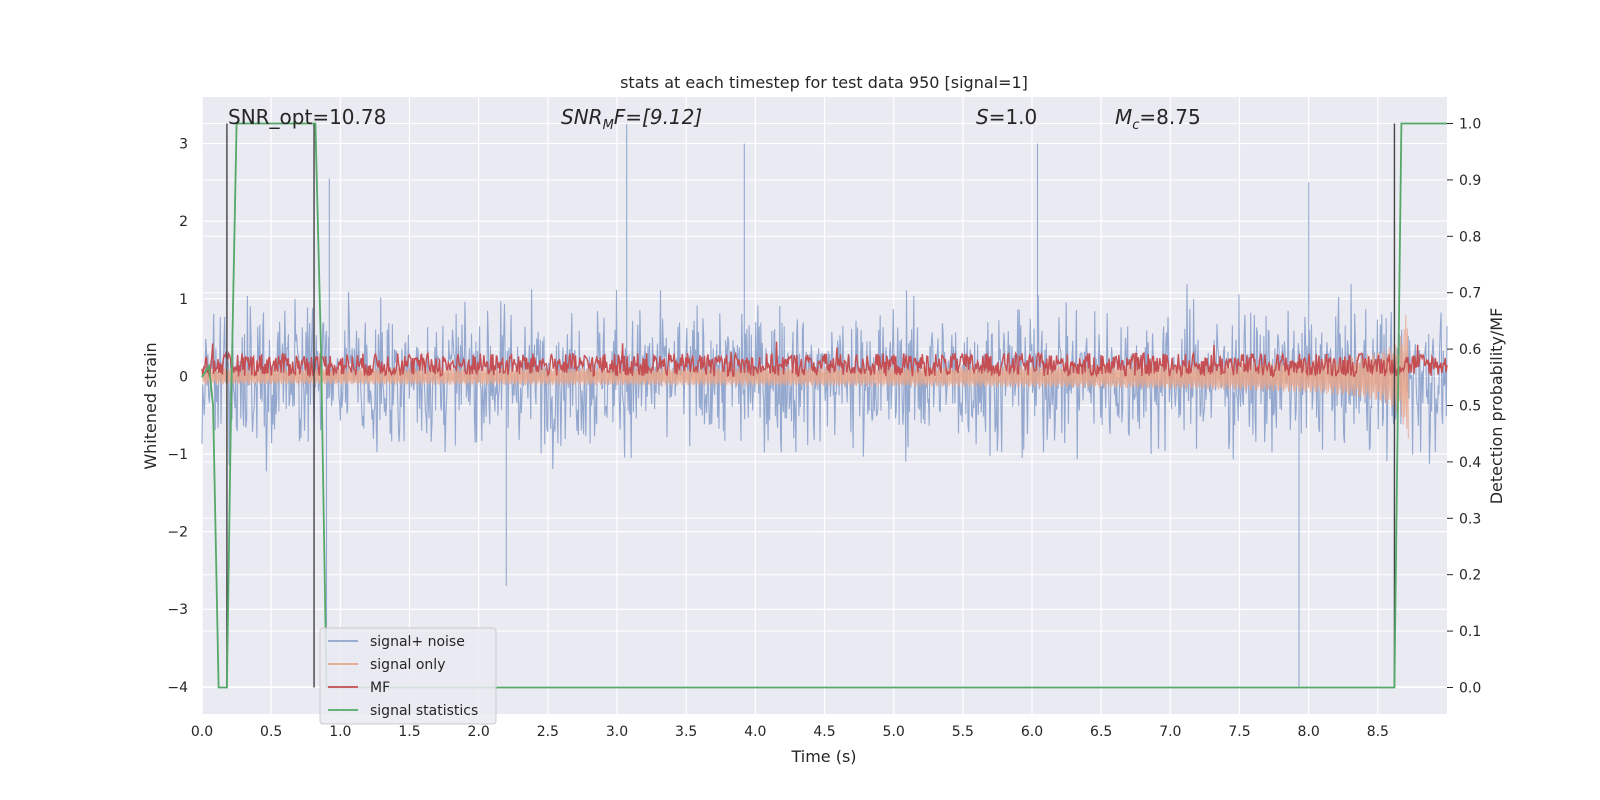 The width and height of the screenshot is (1600, 800). I want to click on snr-mf-rest: F=[9.12], so click(658, 117).